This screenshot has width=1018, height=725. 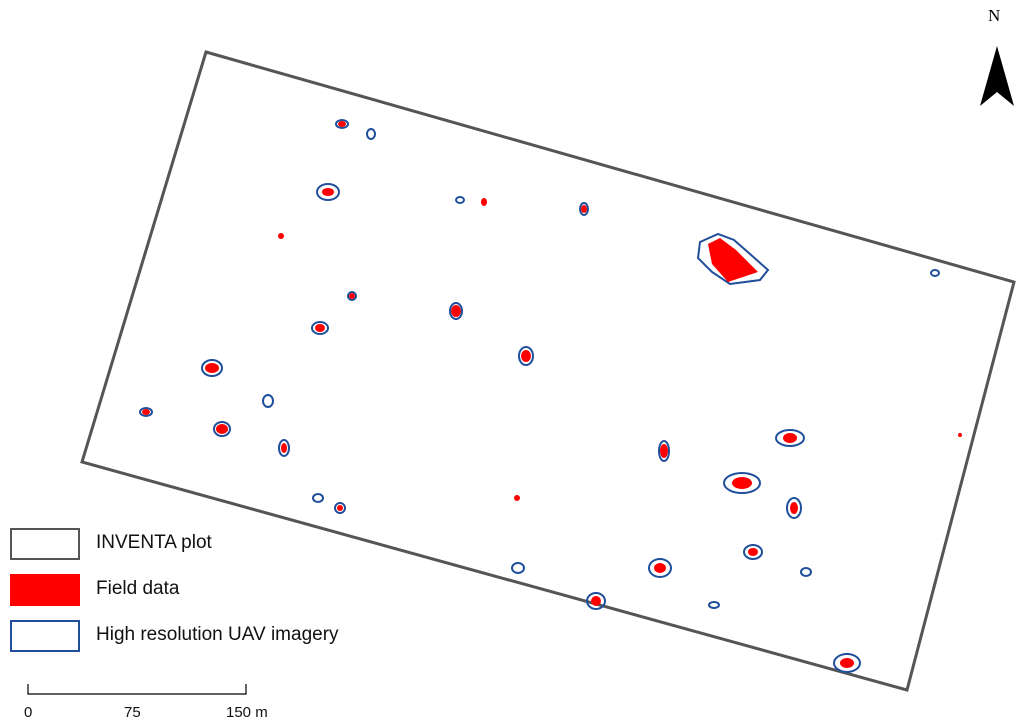 What do you see at coordinates (138, 588) in the screenshot?
I see `legend-label-field-data: Field data` at bounding box center [138, 588].